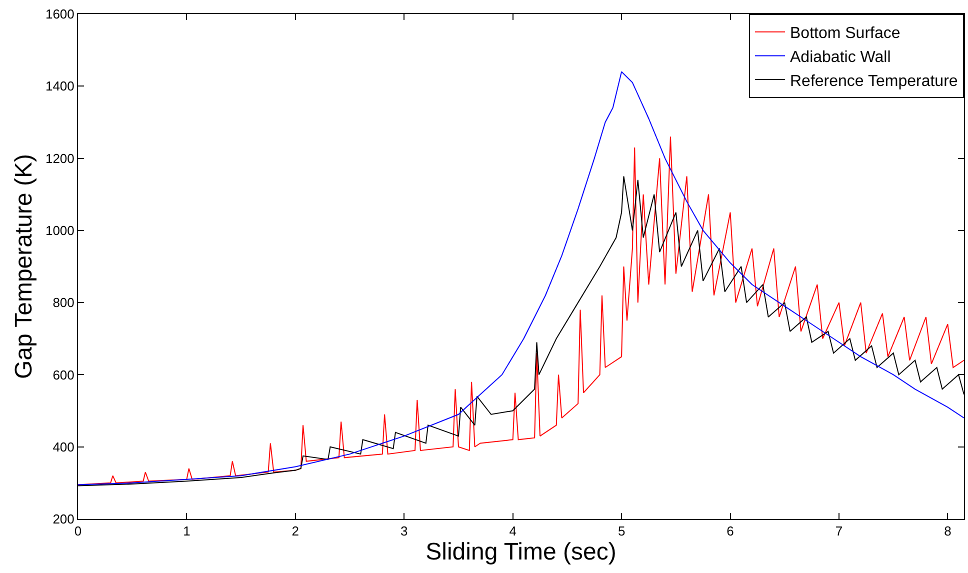 The height and width of the screenshot is (573, 968). Describe the element at coordinates (59, 230) in the screenshot. I see `y-tick-label: 1000` at that location.